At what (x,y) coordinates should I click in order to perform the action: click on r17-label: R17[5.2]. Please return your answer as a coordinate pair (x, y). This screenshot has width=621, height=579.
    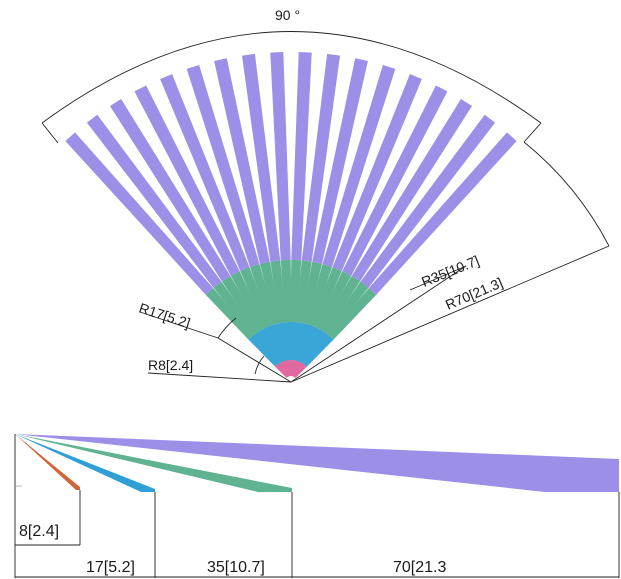
    Looking at the image, I should click on (164, 316).